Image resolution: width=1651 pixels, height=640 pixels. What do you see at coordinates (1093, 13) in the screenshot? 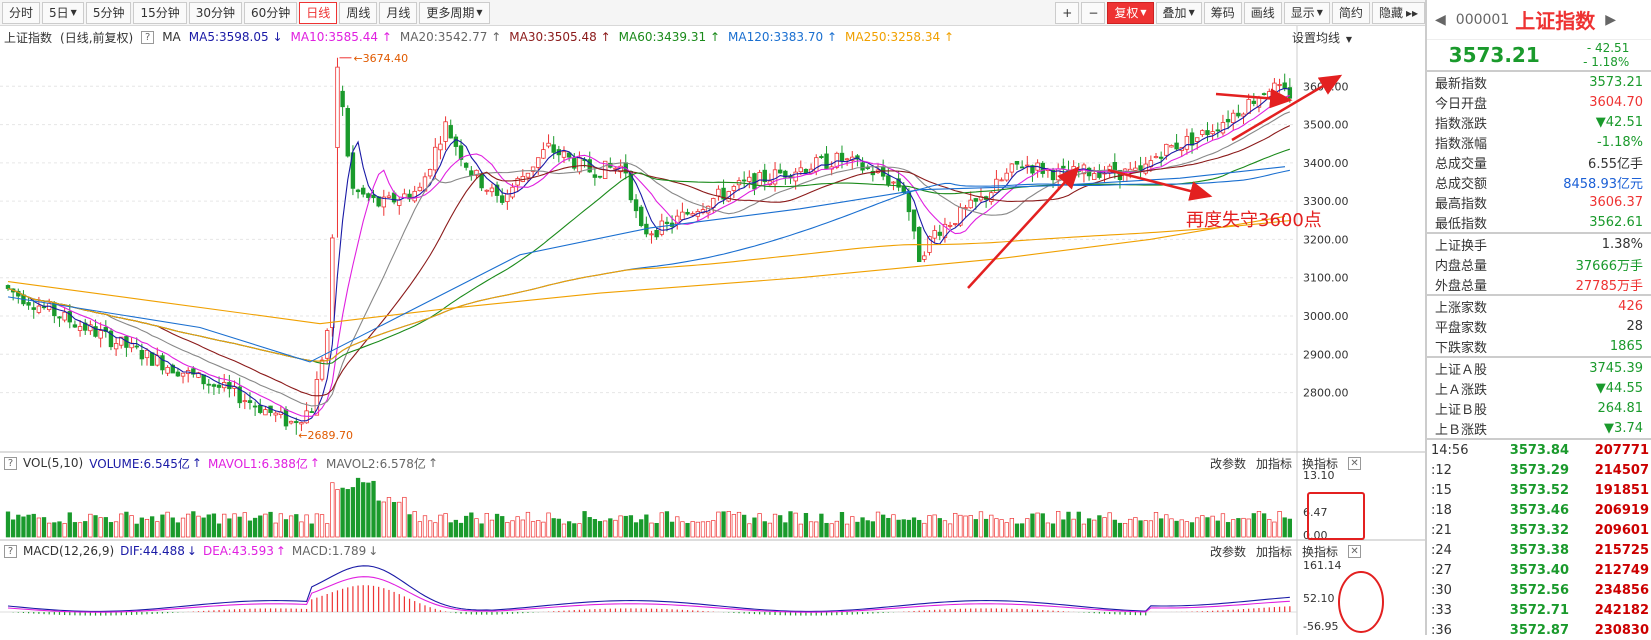
I see `tool-button-1: −` at bounding box center [1093, 13].